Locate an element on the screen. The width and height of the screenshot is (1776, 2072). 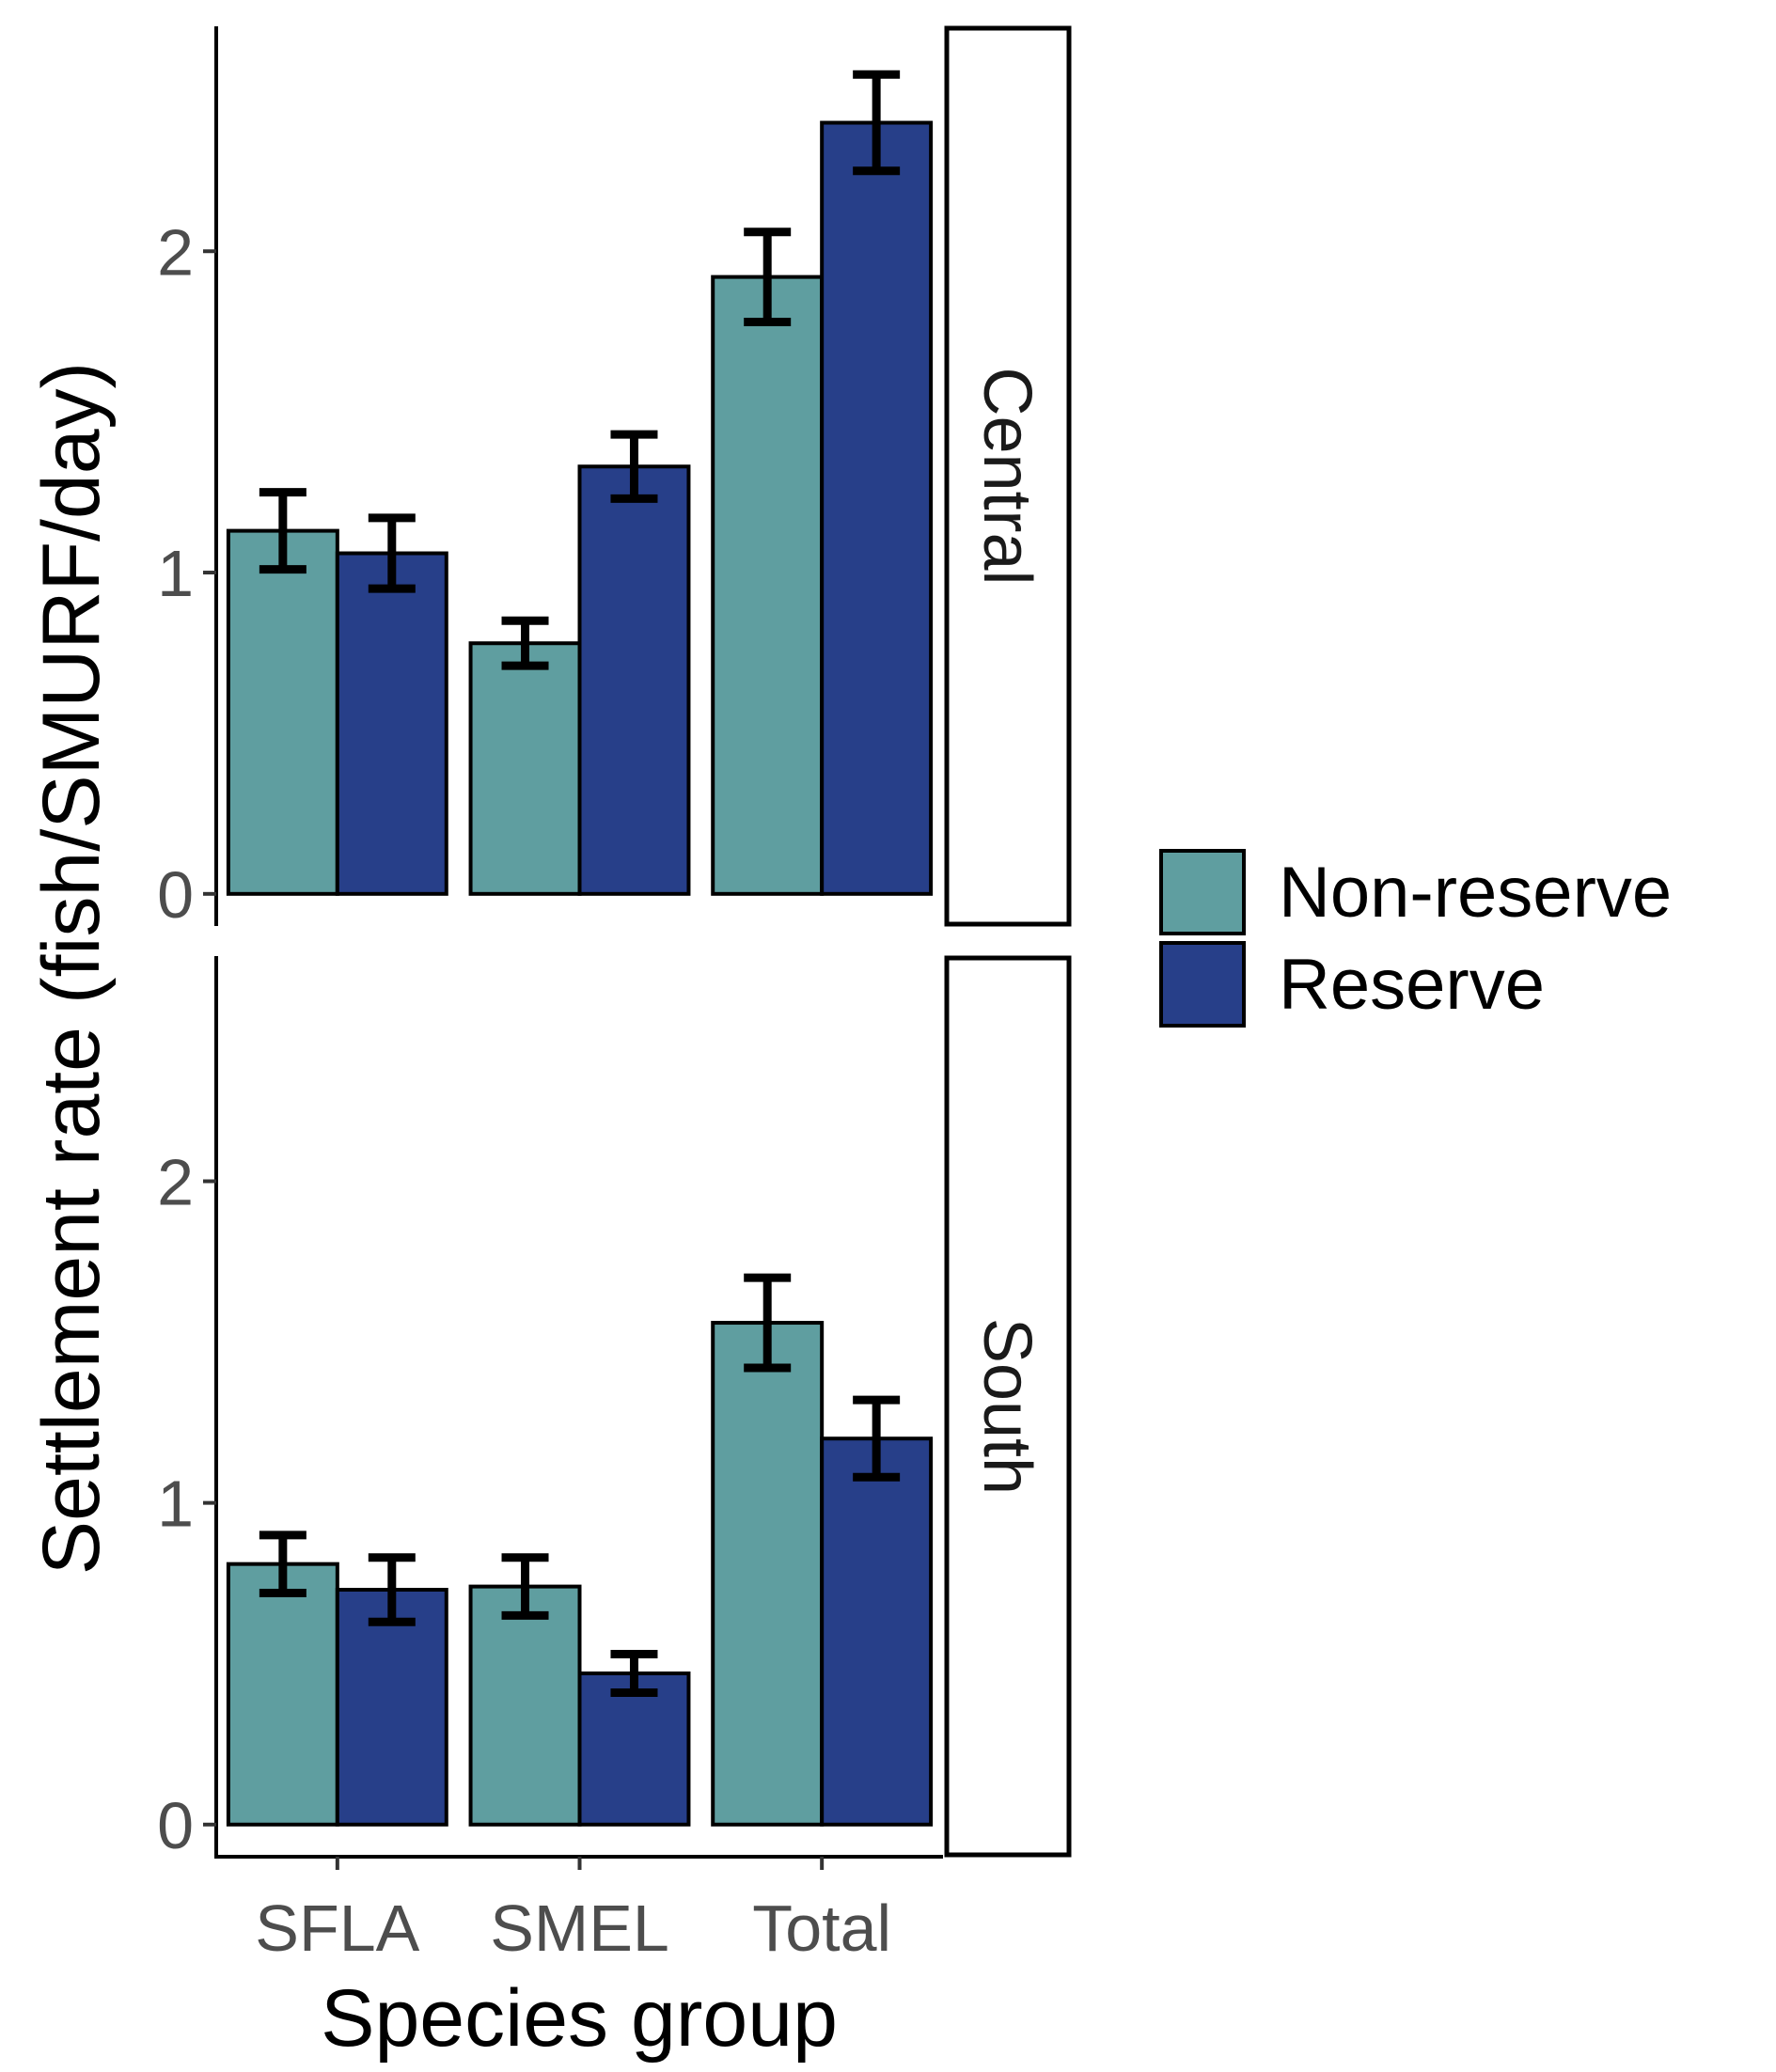
error-bar-central-smel-reserve is located at coordinates (634, 466).